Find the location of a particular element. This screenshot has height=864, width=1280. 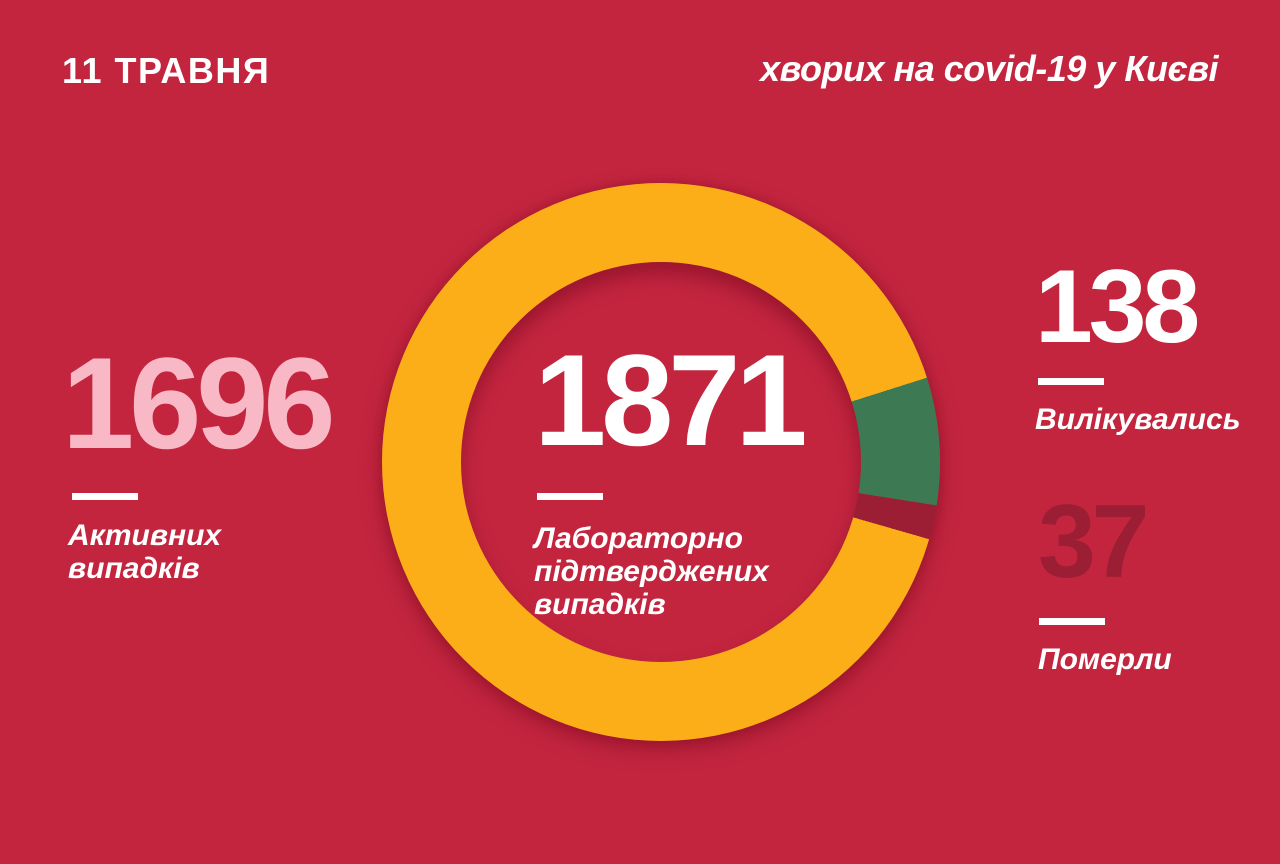

confirmed-cases-label: Лабораторно підтверджених випадків is located at coordinates (668, 571).